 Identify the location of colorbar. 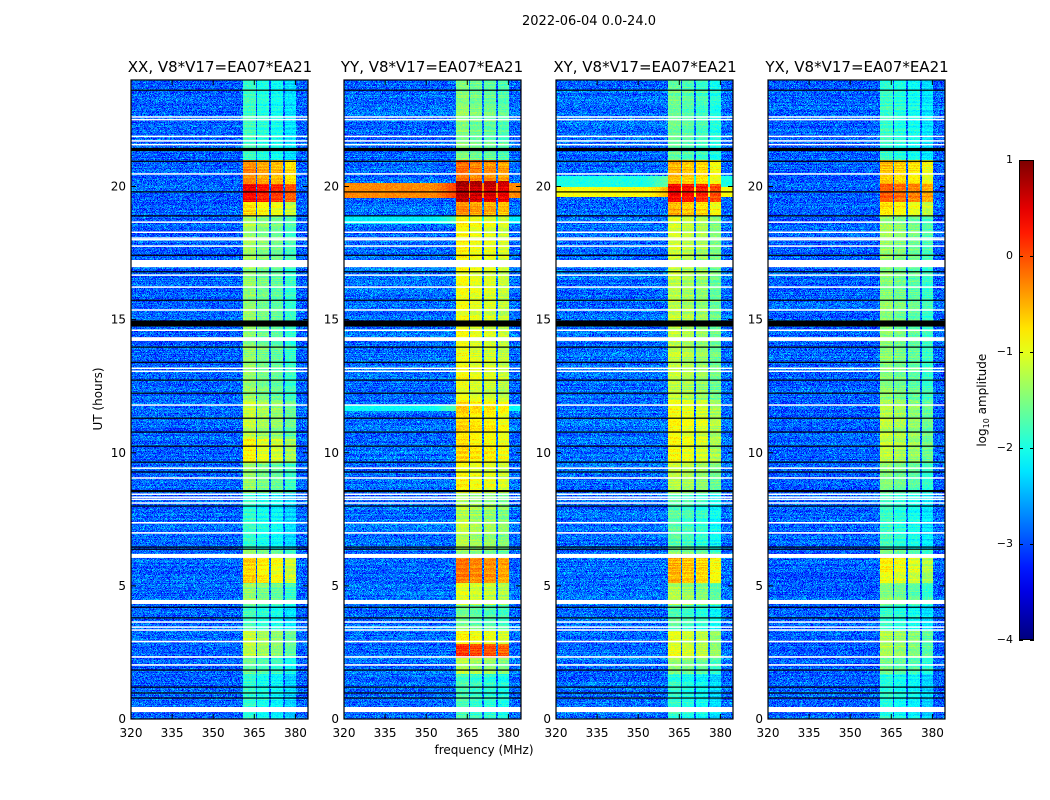
(1026, 400).